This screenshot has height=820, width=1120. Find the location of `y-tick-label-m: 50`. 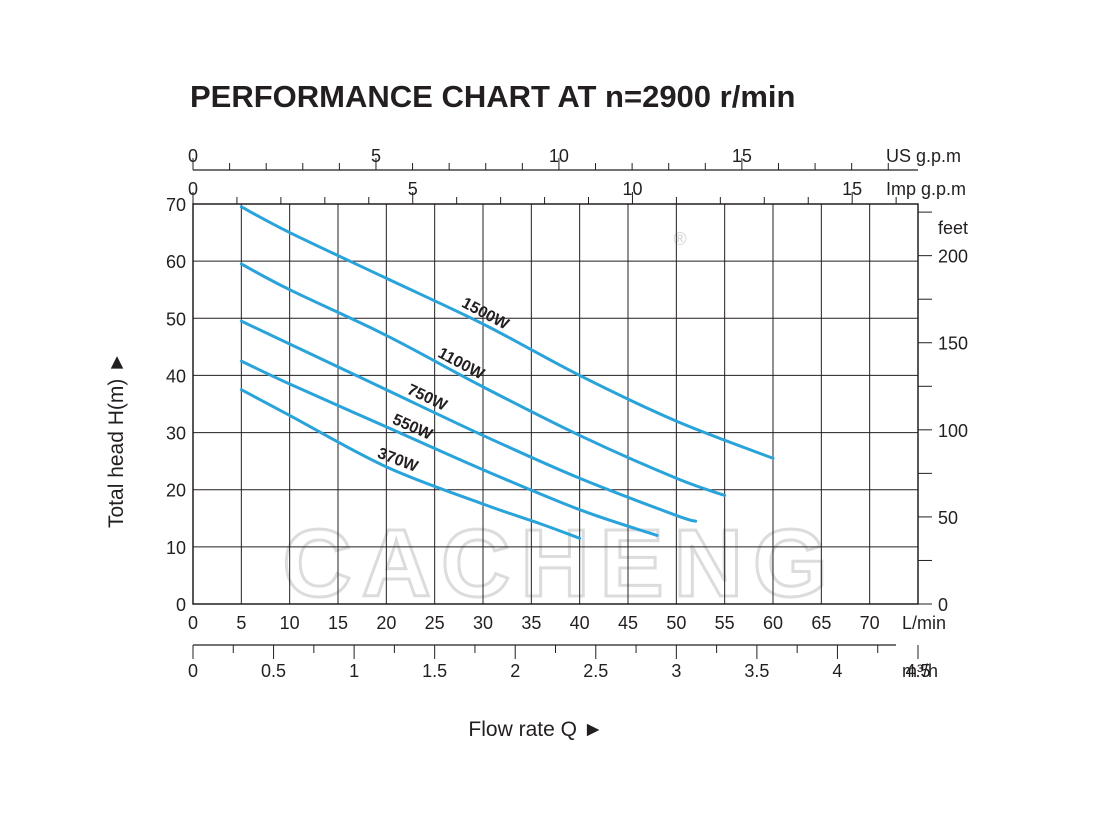

y-tick-label-m: 50 is located at coordinates (176, 319).